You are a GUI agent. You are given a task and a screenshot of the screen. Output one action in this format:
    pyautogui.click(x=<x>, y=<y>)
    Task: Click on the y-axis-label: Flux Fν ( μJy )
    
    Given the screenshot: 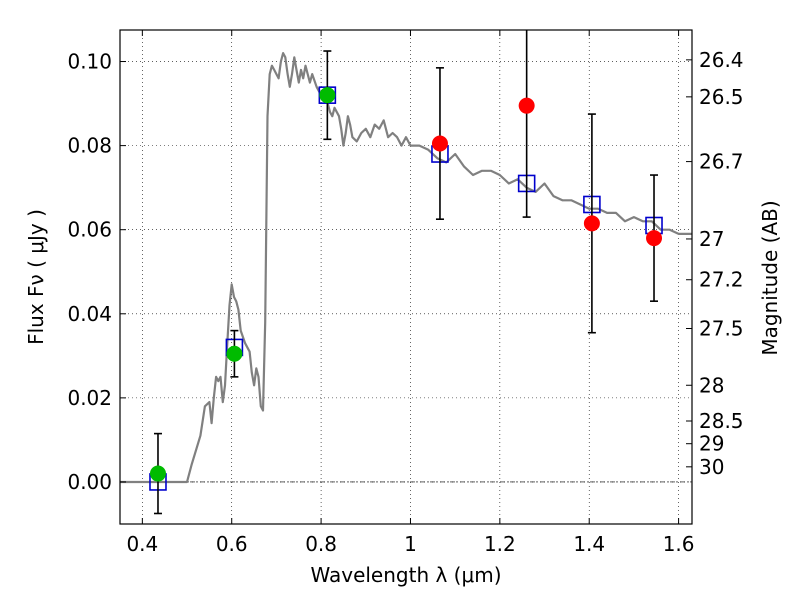 What is the action you would take?
    pyautogui.click(x=36, y=277)
    